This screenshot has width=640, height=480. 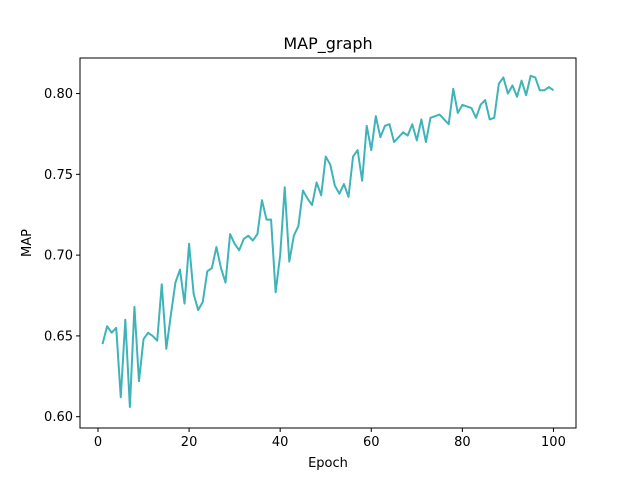 I want to click on y-tick-label: 0.70, so click(x=58, y=256).